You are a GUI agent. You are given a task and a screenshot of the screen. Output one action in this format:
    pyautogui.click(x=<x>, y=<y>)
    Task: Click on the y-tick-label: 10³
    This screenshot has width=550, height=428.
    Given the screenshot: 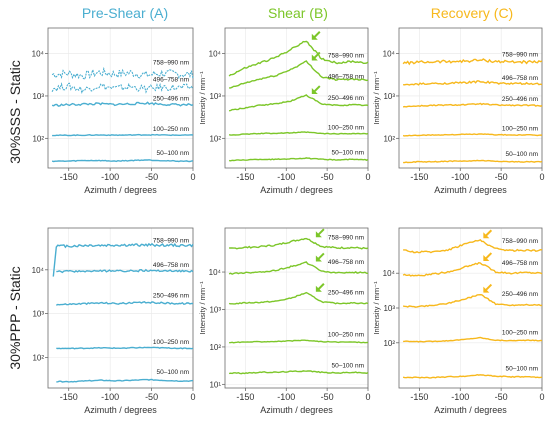 What is the action you would take?
    pyautogui.click(x=38, y=96)
    